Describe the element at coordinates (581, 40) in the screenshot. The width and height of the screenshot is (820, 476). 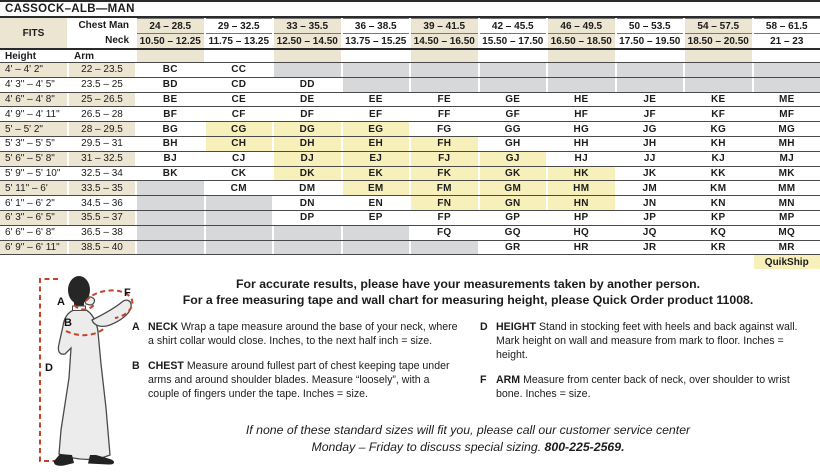
I see `neck-range-cell: 16.50 – 18.50` at that location.